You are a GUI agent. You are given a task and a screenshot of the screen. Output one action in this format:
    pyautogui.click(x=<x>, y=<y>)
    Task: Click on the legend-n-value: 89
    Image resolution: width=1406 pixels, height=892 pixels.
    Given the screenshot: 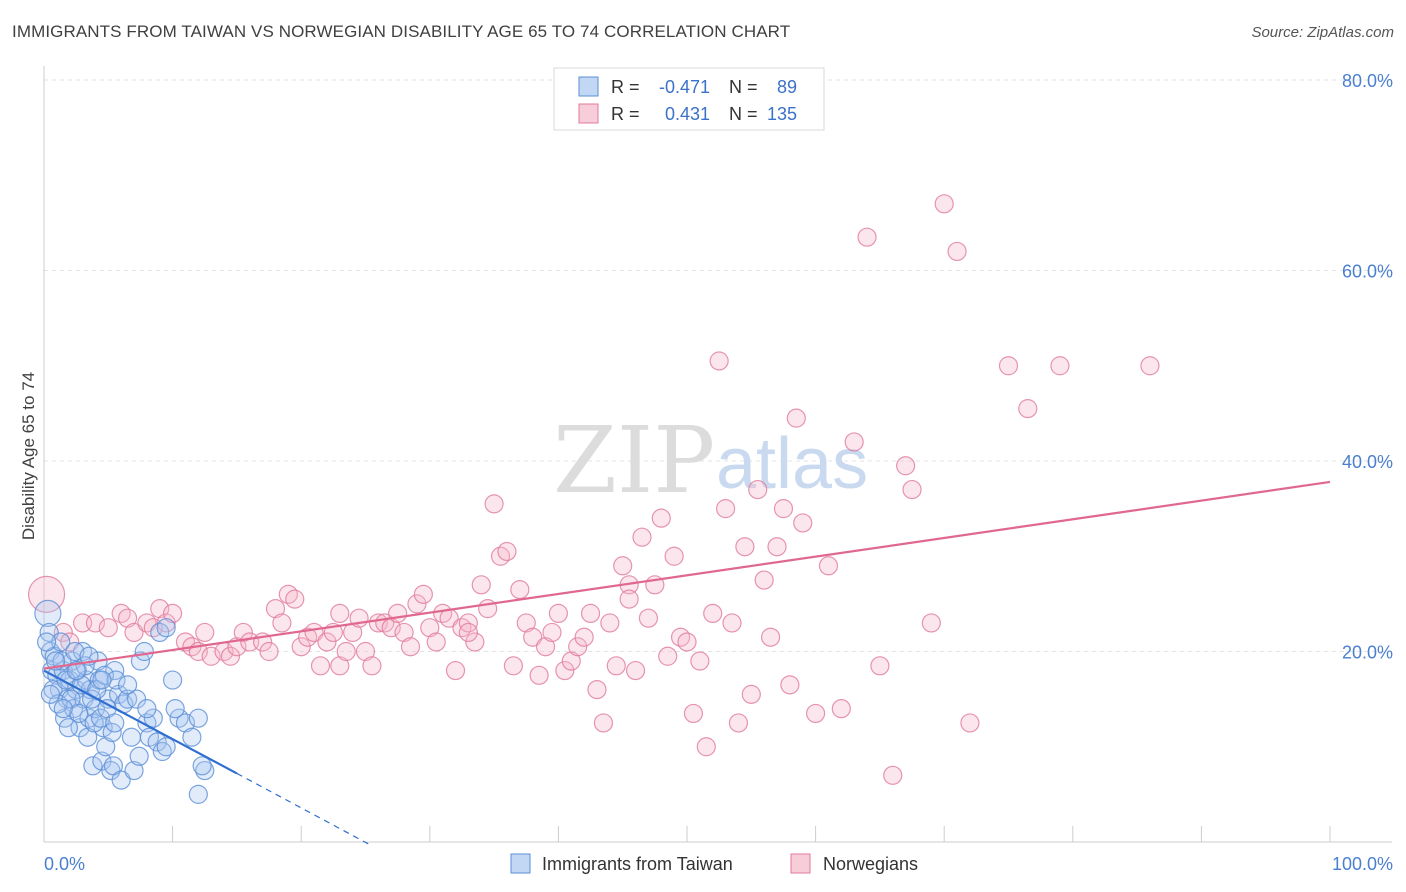 What is the action you would take?
    pyautogui.click(x=787, y=87)
    